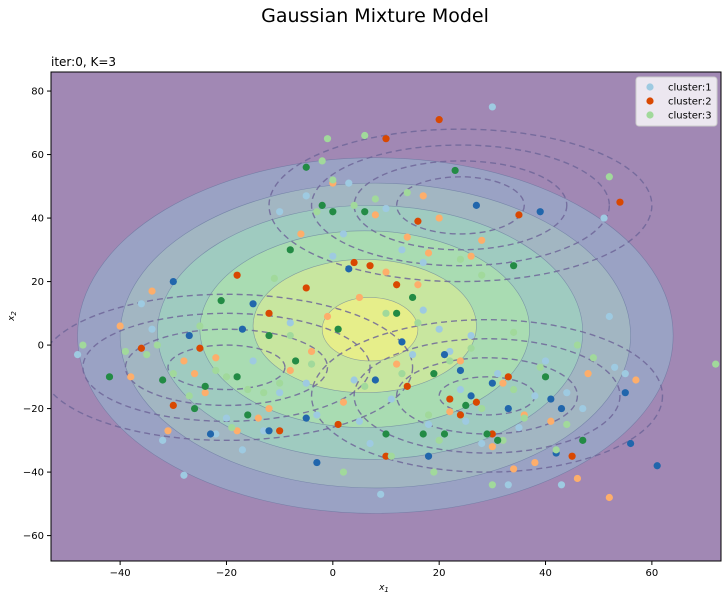  What do you see at coordinates (226, 573) in the screenshot?
I see `x-tick-label: −20` at bounding box center [226, 573].